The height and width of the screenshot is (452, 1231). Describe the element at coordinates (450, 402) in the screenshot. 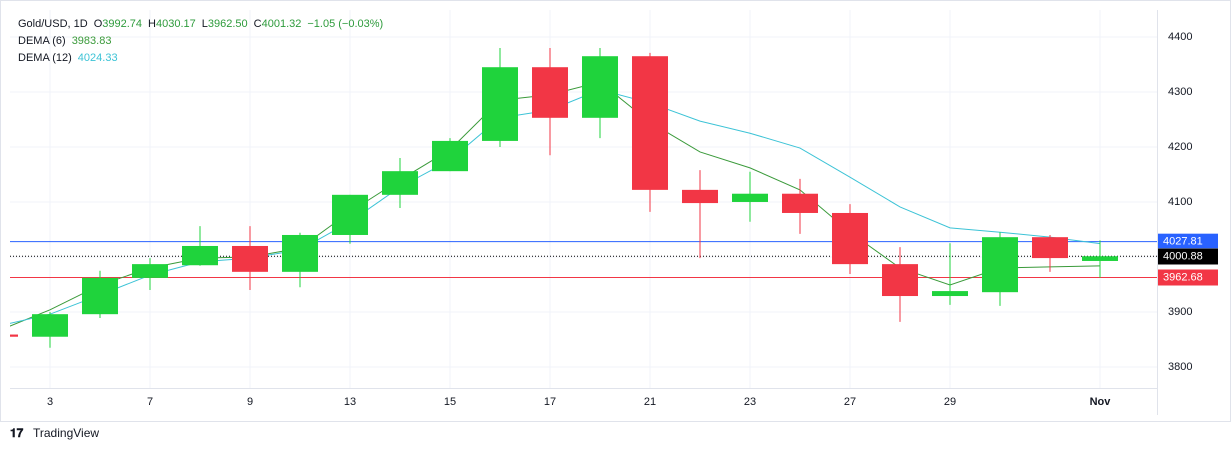

I see `x-tick-label: 15` at that location.